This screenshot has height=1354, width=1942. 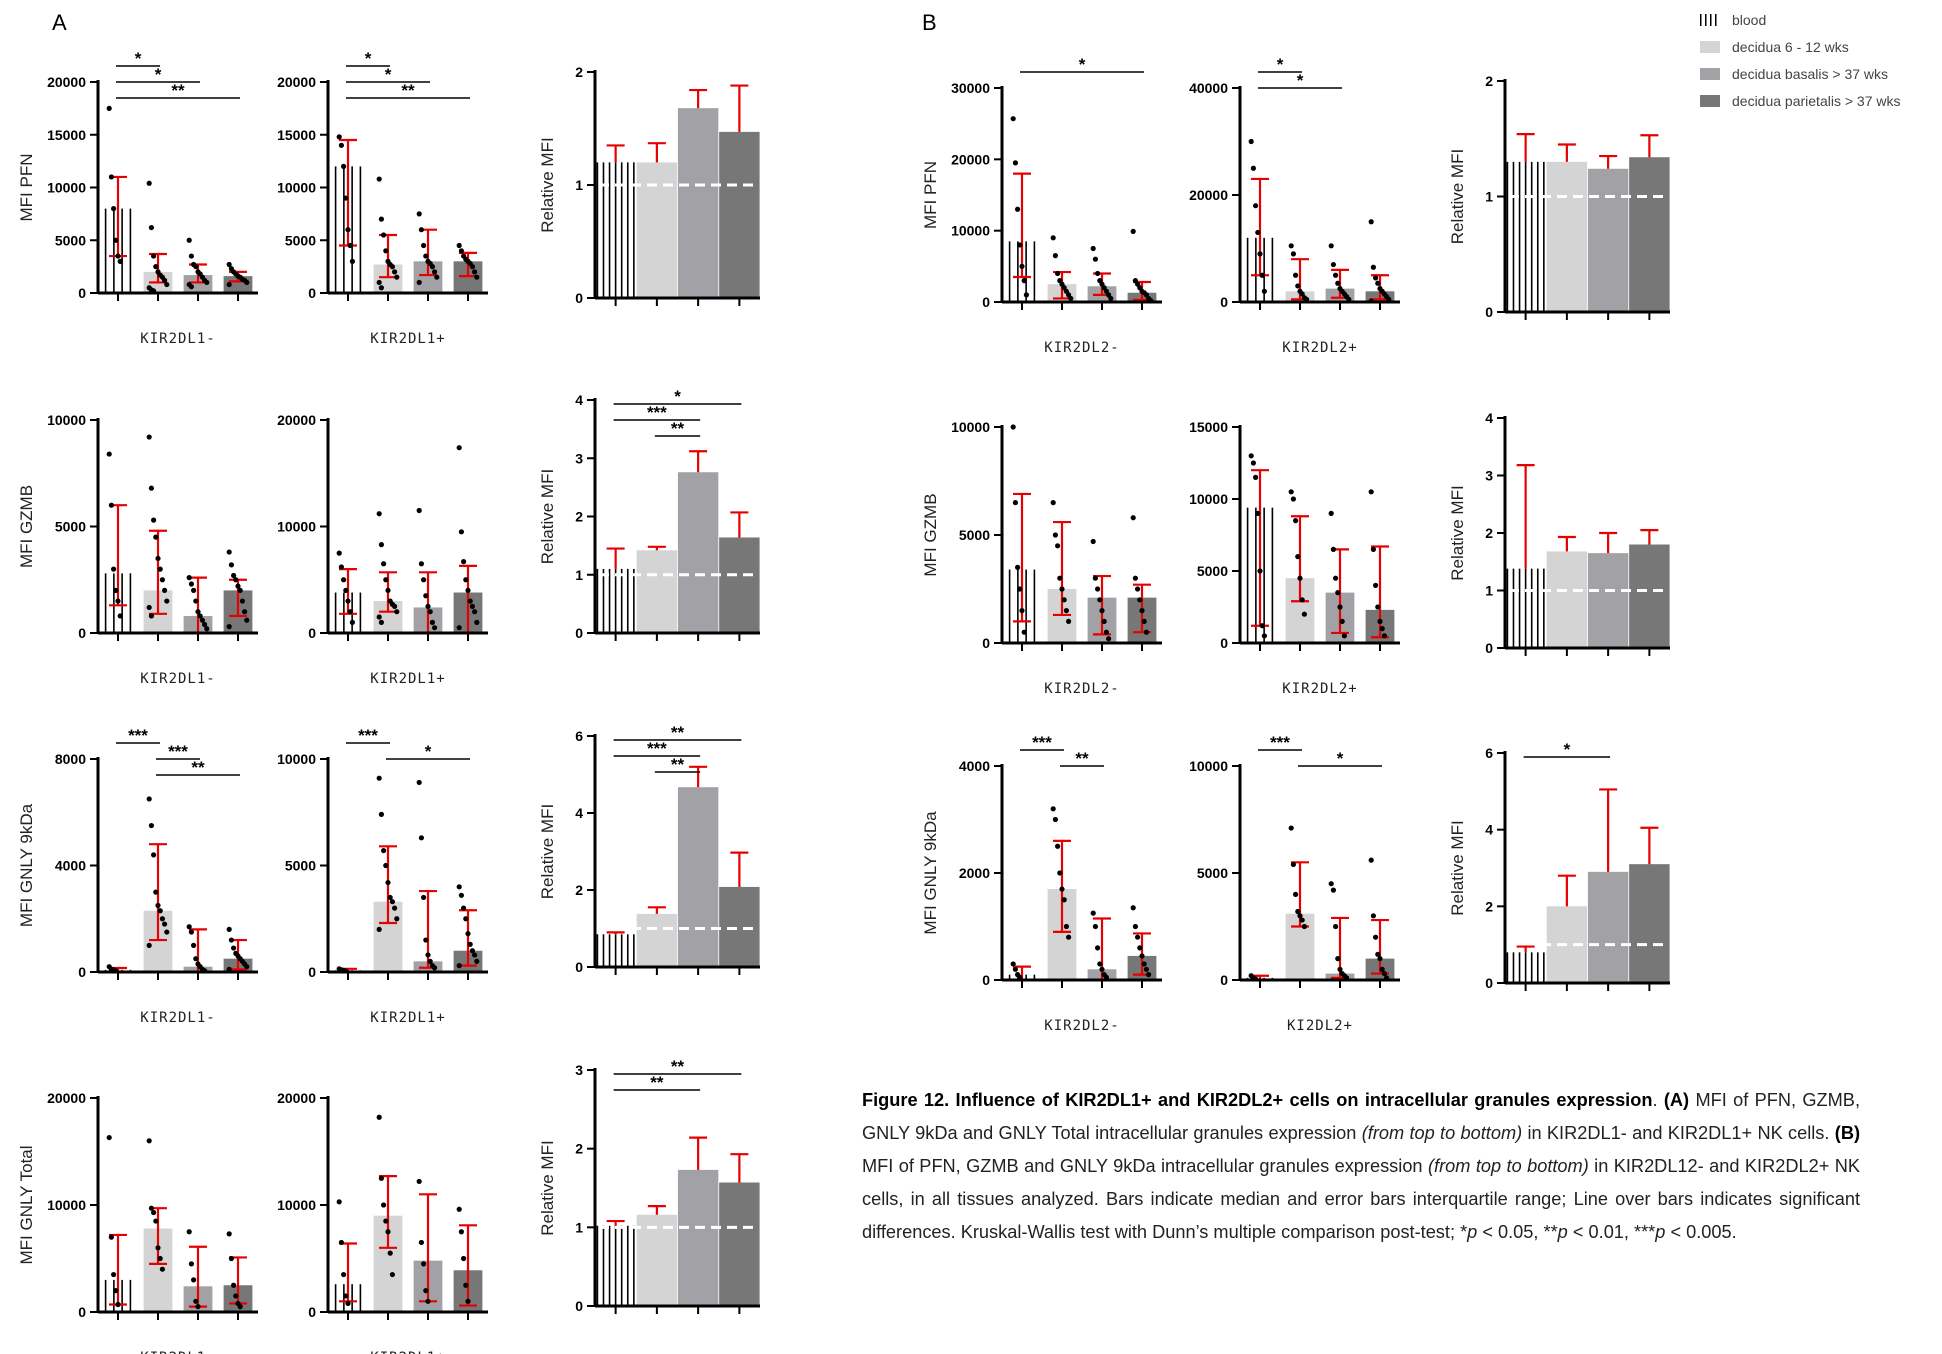 What do you see at coordinates (1208, 427) in the screenshot?
I see `y-tick-label: 15000` at bounding box center [1208, 427].